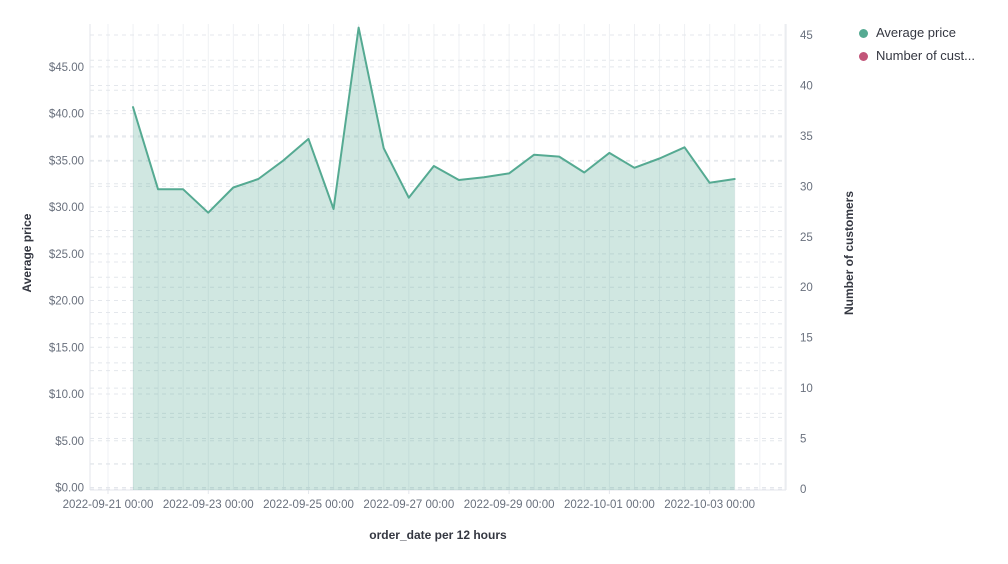 Image resolution: width=1008 pixels, height=564 pixels. I want to click on y-axis-left-tick-label: $35.00, so click(66, 161).